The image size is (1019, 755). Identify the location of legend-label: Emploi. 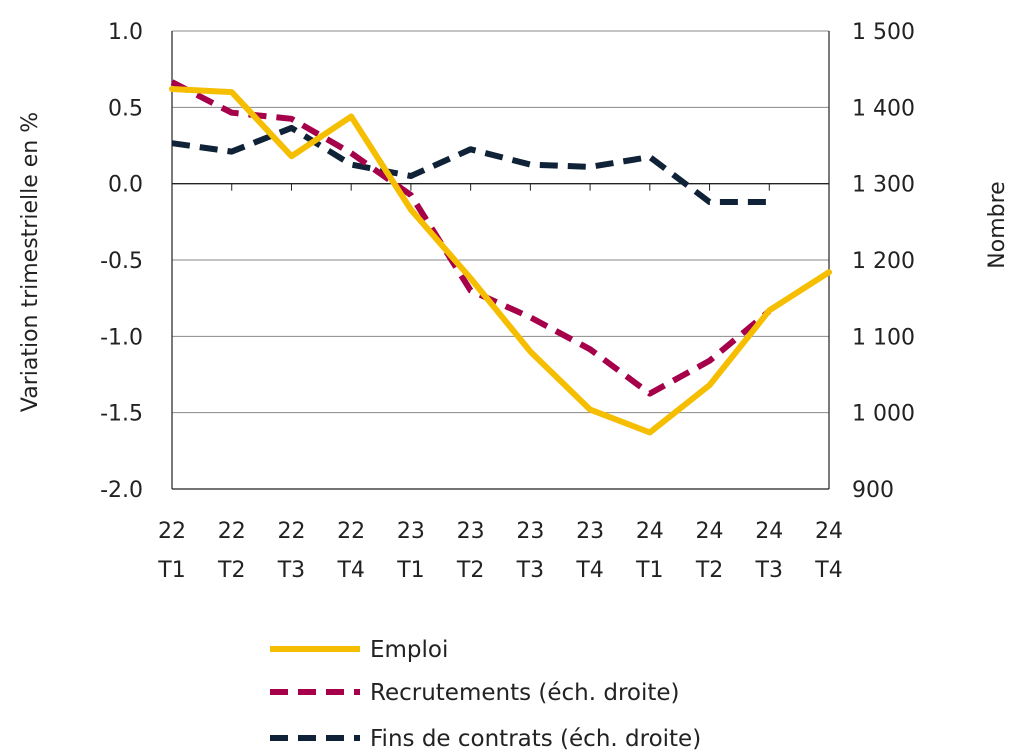
(409, 650).